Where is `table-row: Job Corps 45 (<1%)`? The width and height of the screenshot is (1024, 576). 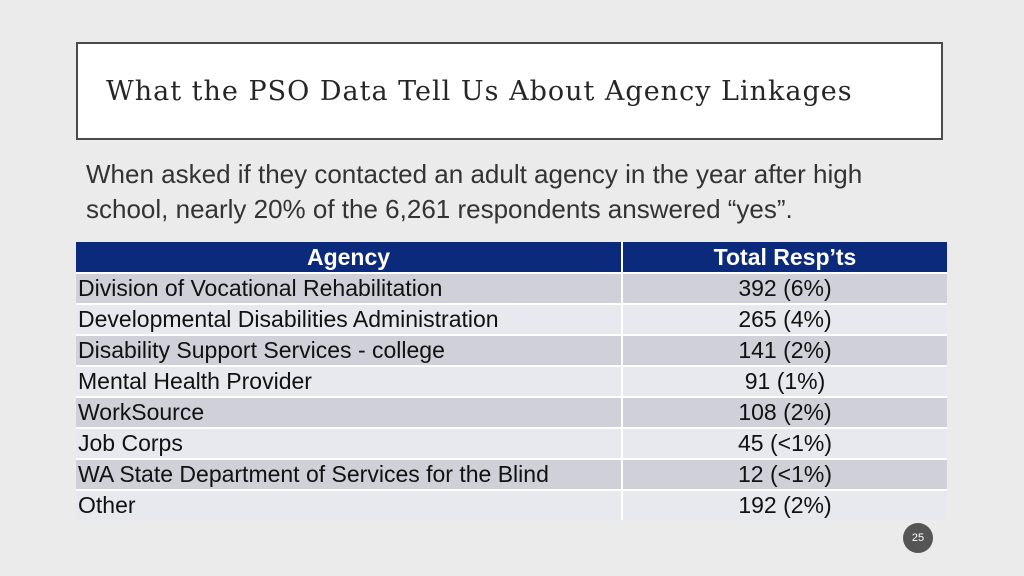
table-row: Job Corps 45 (<1%) is located at coordinates (511, 443).